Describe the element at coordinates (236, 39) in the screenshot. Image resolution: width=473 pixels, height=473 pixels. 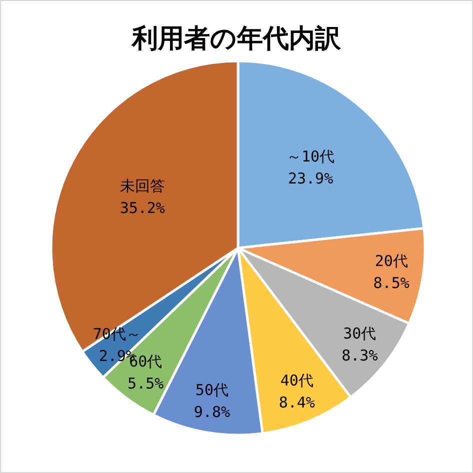
I see `title: 利用者の年代内訳` at that location.